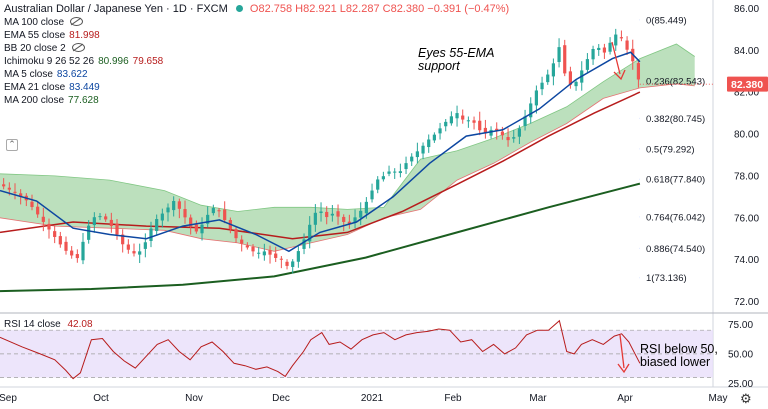 The image size is (768, 409). I want to click on legend-row: EMA 55 close 81.998, so click(256, 35).